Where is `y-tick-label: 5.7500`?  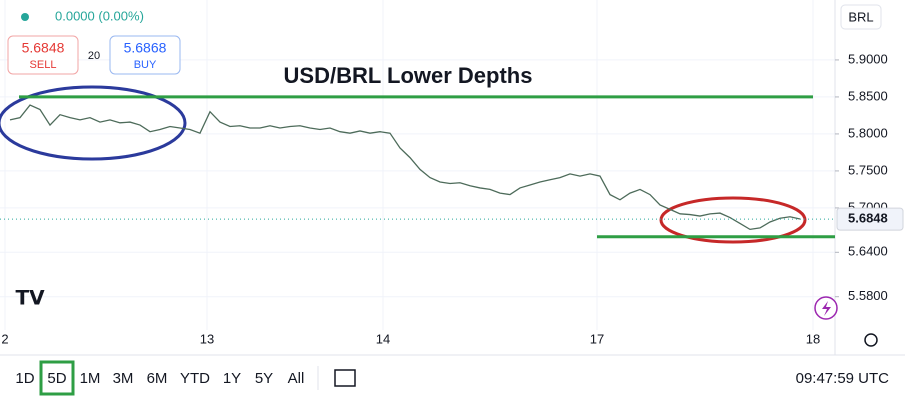
y-tick-label: 5.7500 is located at coordinates (868, 169).